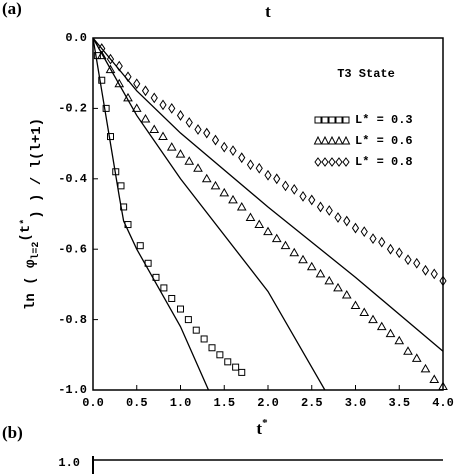 This screenshot has width=474, height=474. Describe the element at coordinates (268, 403) in the screenshot. I see `x-tick-label: 2.0` at that location.